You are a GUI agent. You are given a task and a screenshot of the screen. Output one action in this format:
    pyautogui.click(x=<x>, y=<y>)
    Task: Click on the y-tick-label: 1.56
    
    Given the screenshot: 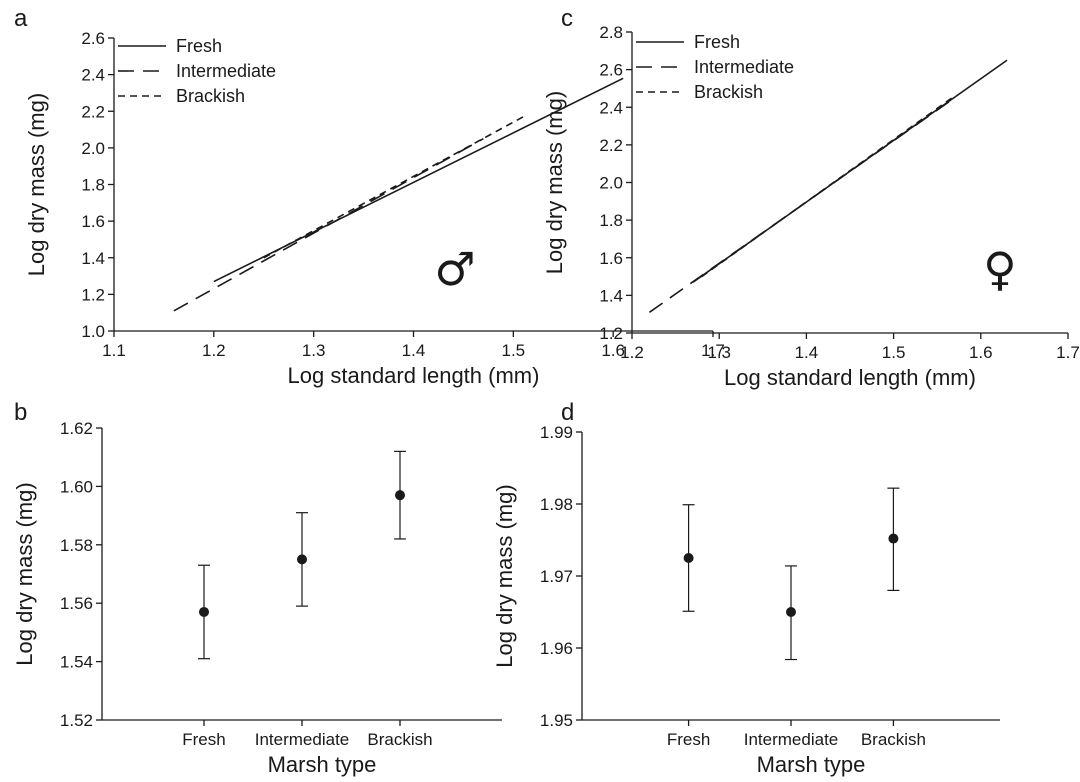 What is the action you would take?
    pyautogui.click(x=76, y=603)
    